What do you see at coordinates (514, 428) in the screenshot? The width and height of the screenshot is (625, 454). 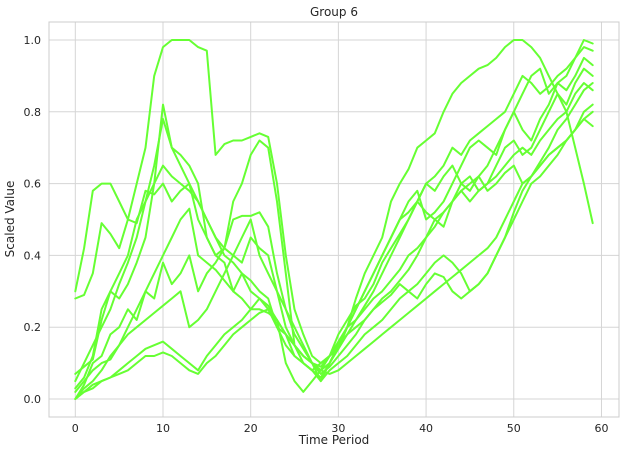 I see `x-tick-label: 50` at bounding box center [514, 428].